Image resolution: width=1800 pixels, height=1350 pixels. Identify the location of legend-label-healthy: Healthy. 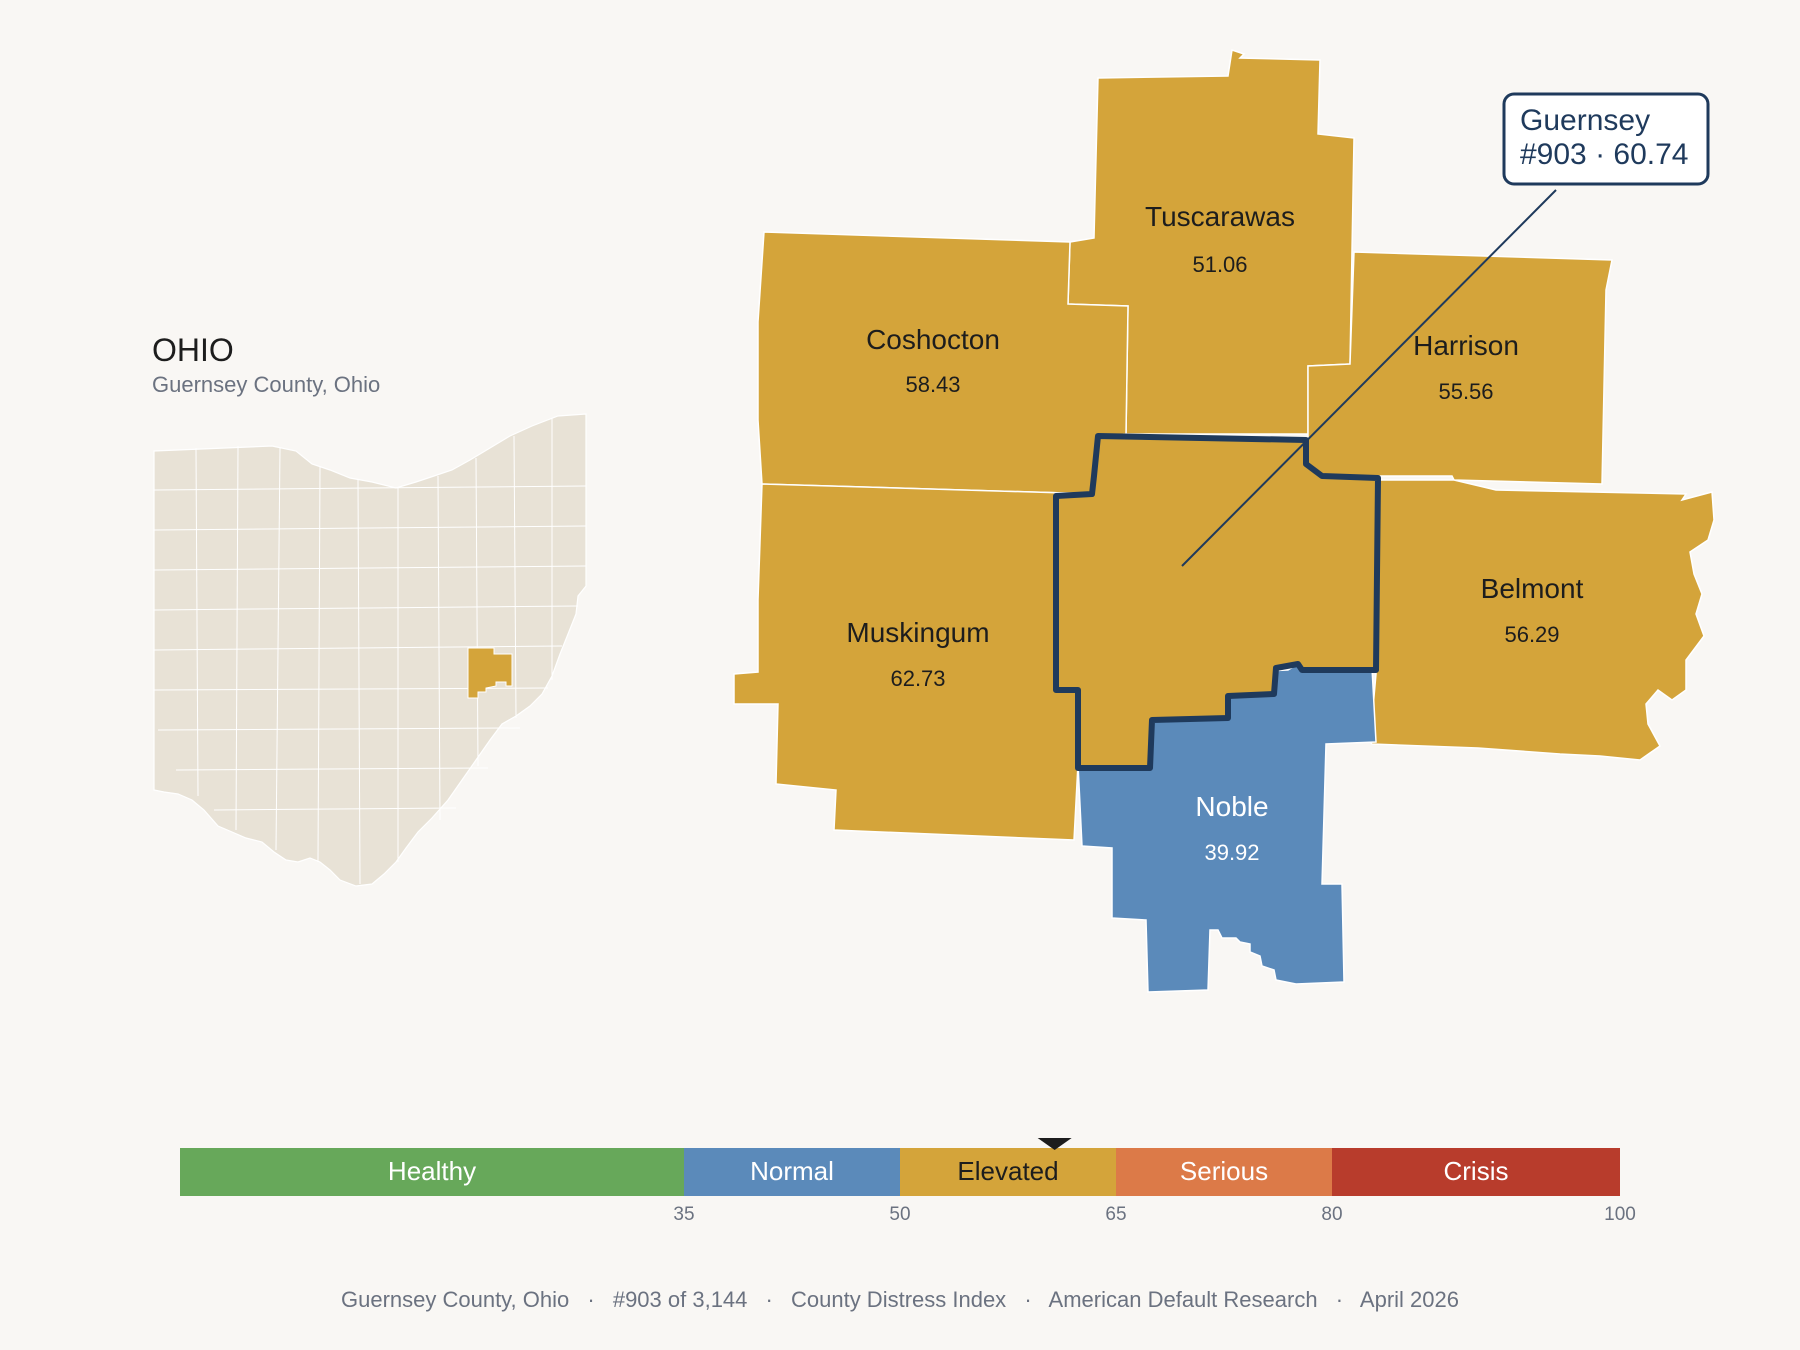
(432, 1171).